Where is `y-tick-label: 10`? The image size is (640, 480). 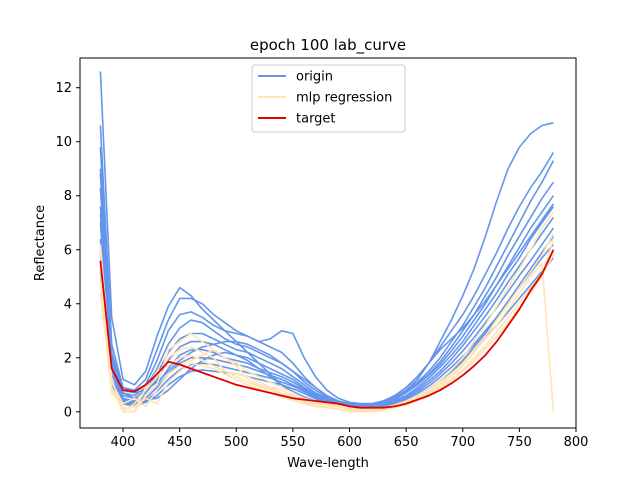 y-tick-label: 10 is located at coordinates (63, 142).